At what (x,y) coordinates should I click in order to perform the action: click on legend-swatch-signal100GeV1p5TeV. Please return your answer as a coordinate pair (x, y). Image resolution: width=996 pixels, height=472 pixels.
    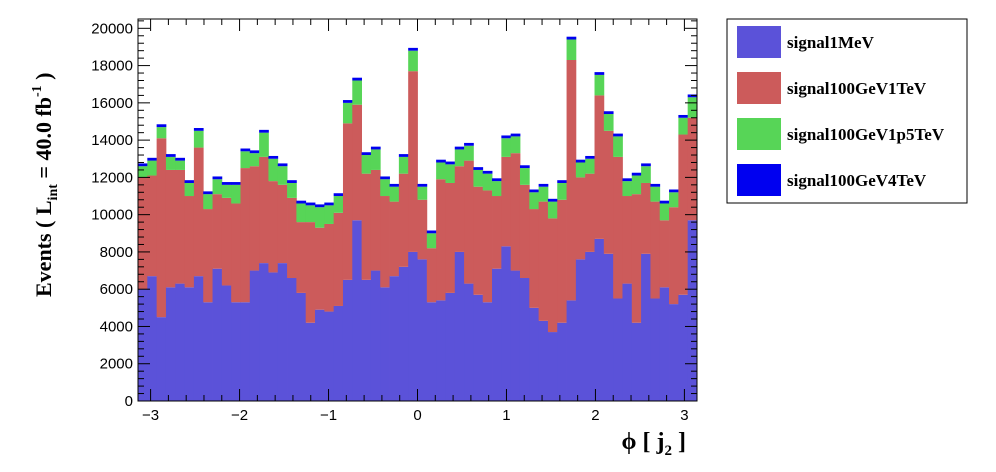
    Looking at the image, I should click on (759, 134).